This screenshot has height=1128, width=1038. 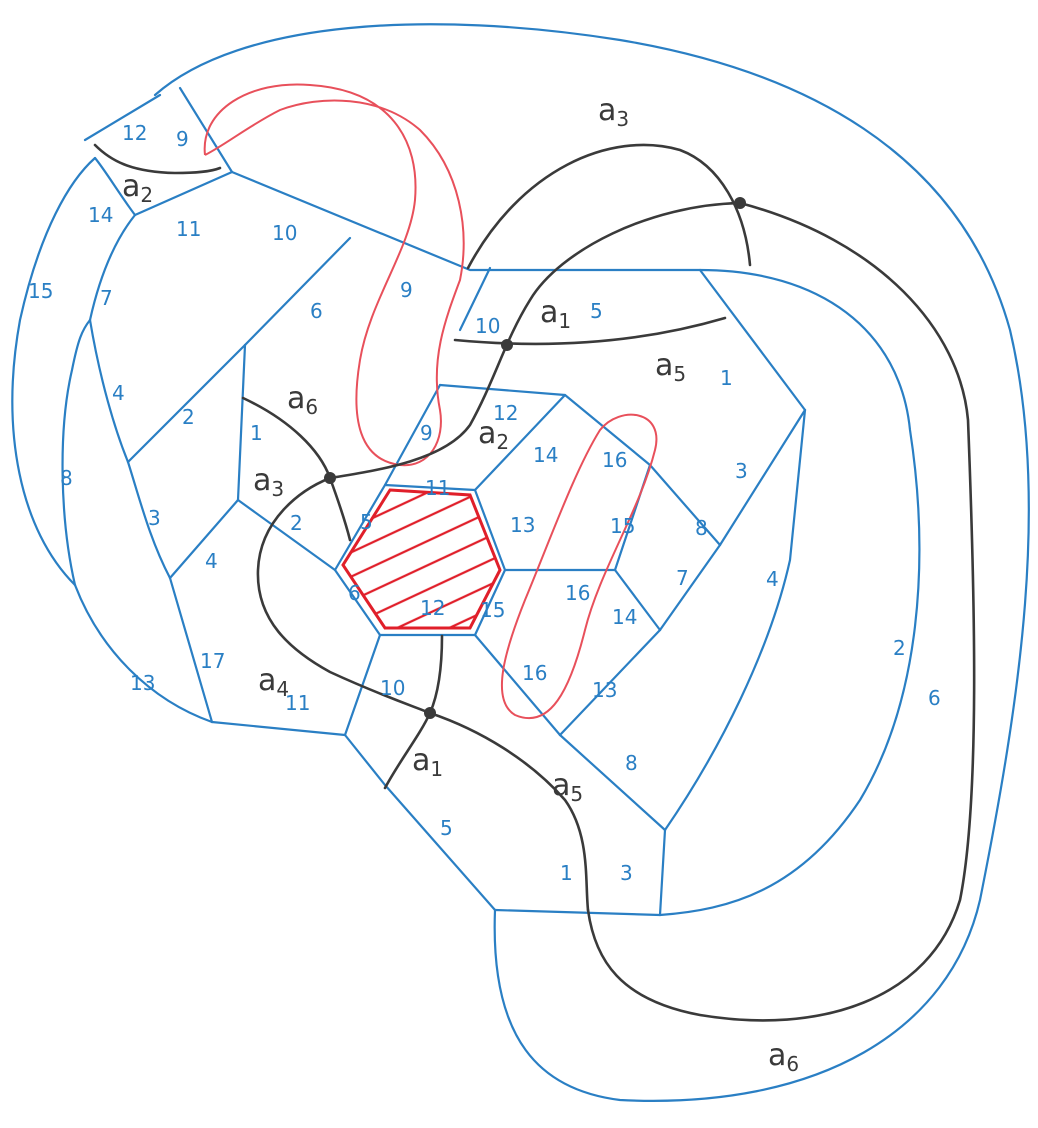 I want to click on edge-label: 10, so click(x=284, y=233).